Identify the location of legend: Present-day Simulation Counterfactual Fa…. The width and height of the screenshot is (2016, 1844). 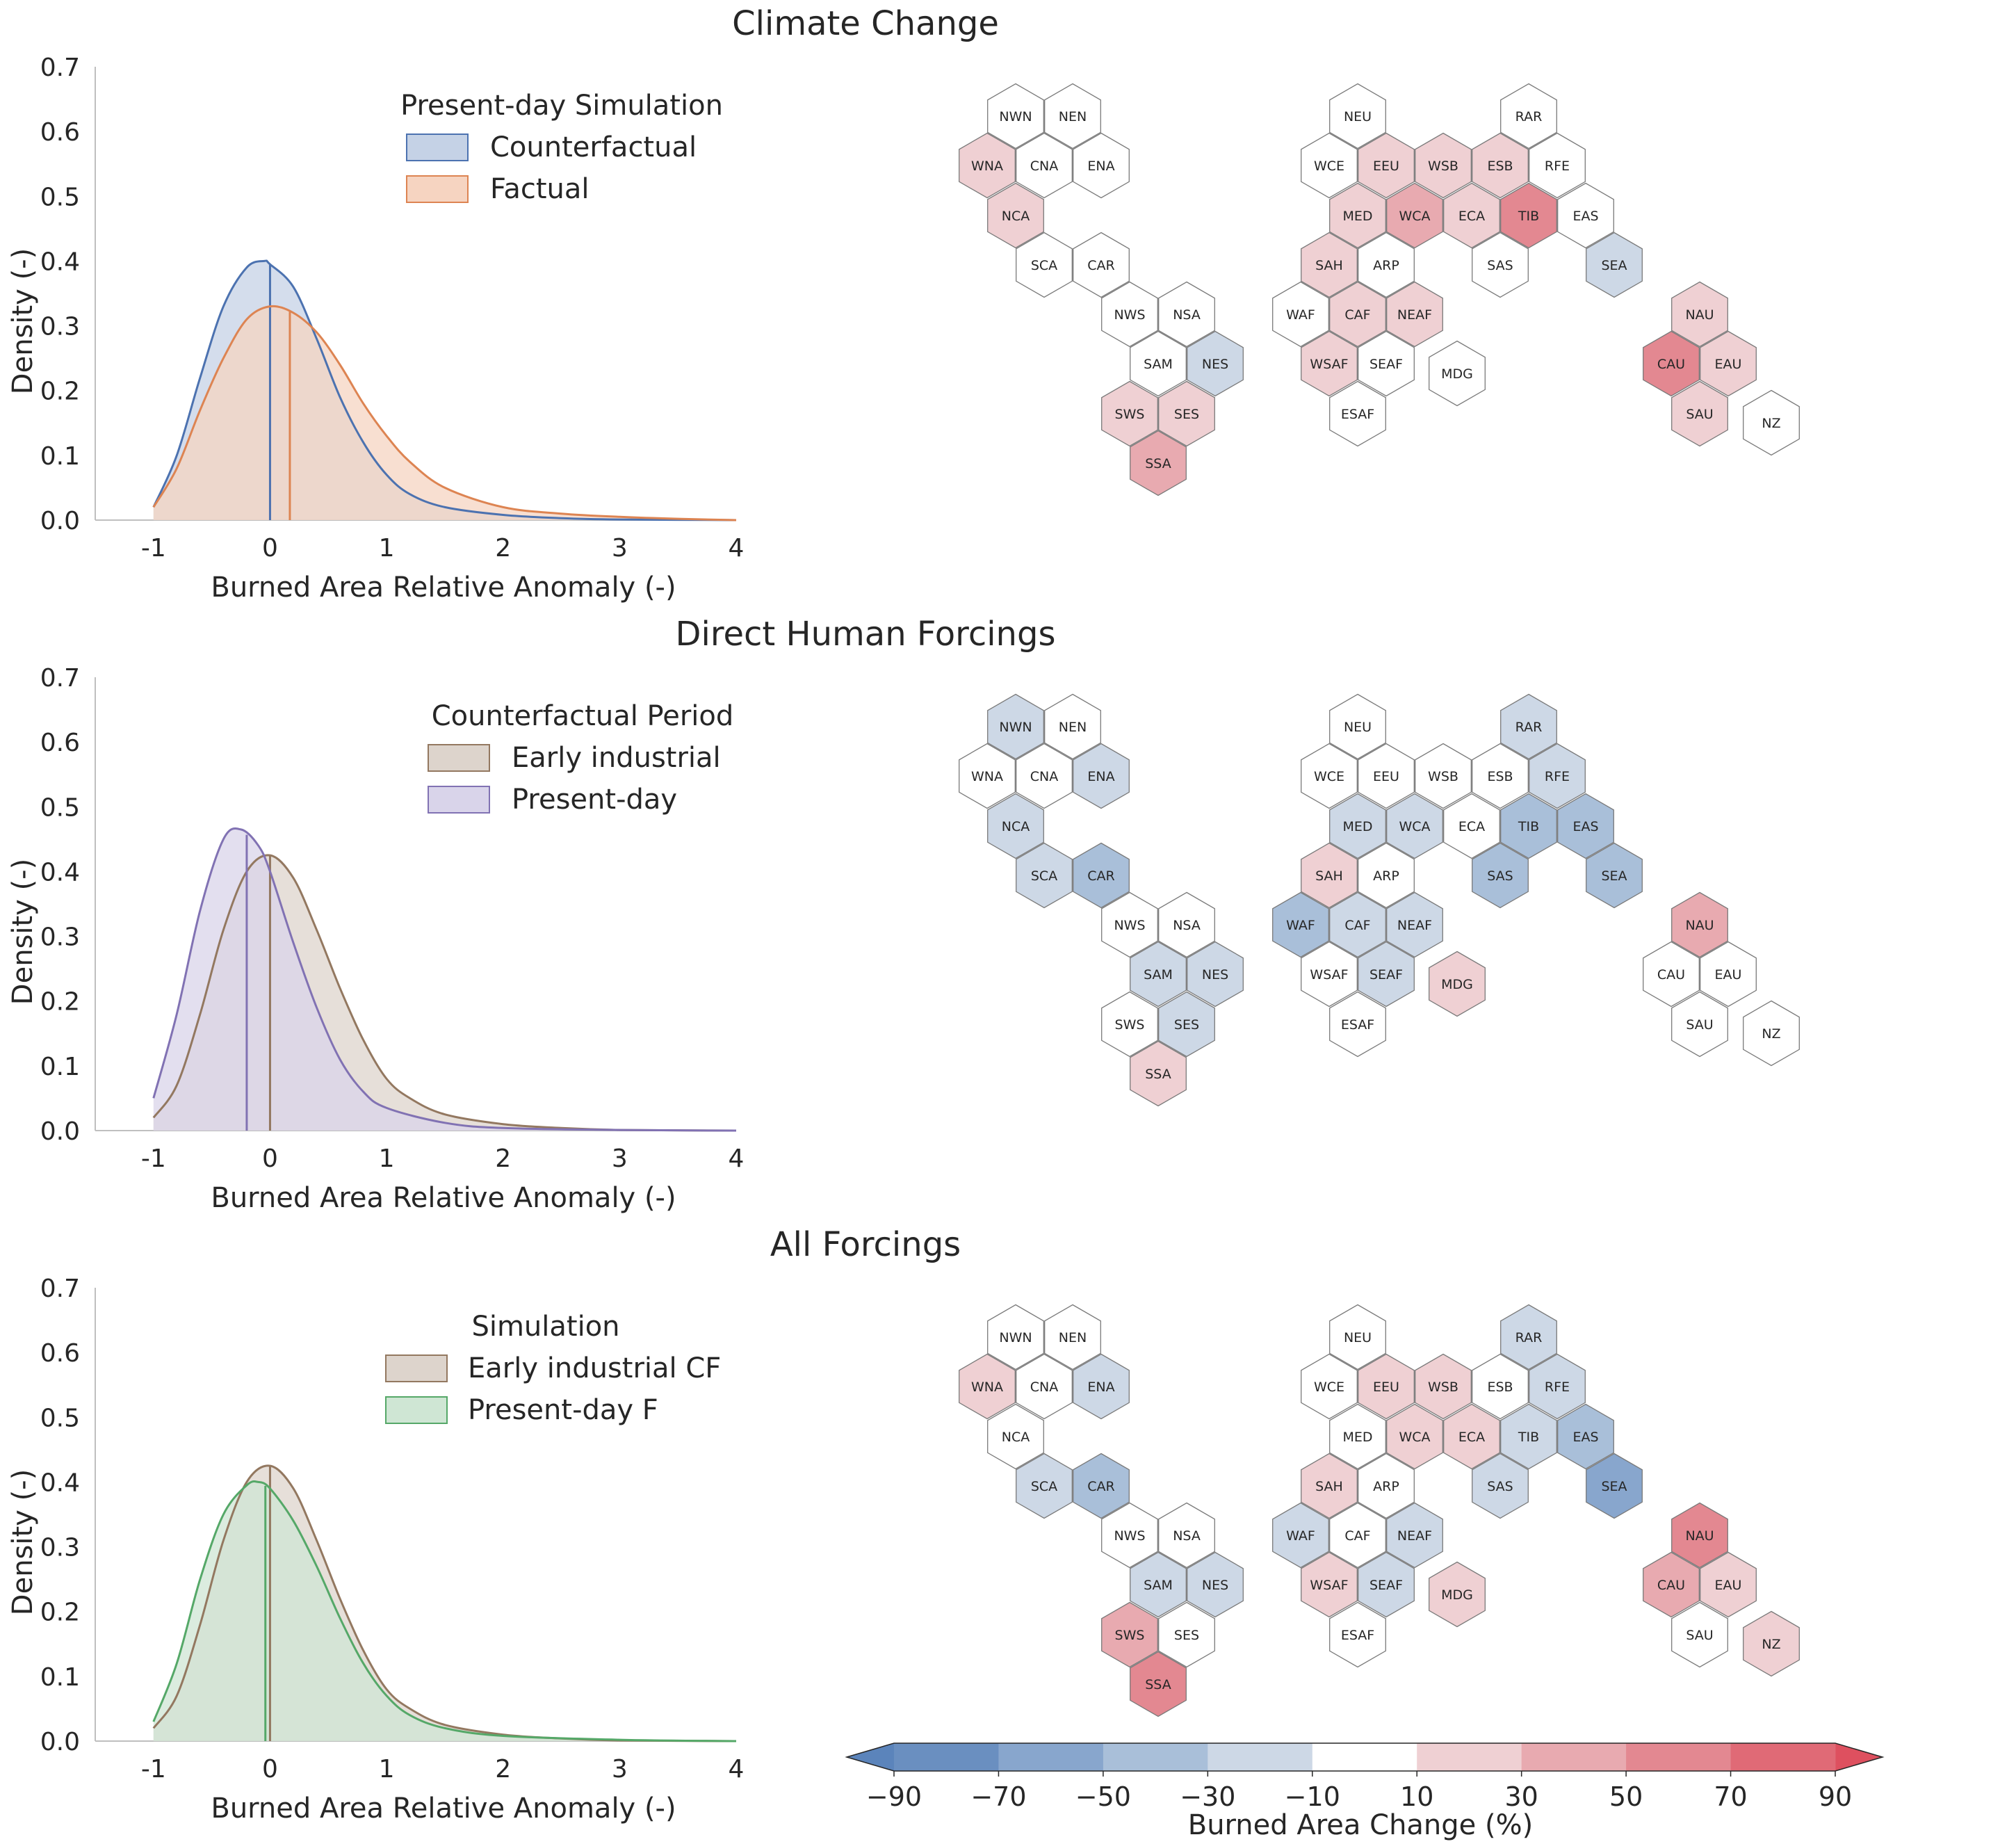
(561, 147).